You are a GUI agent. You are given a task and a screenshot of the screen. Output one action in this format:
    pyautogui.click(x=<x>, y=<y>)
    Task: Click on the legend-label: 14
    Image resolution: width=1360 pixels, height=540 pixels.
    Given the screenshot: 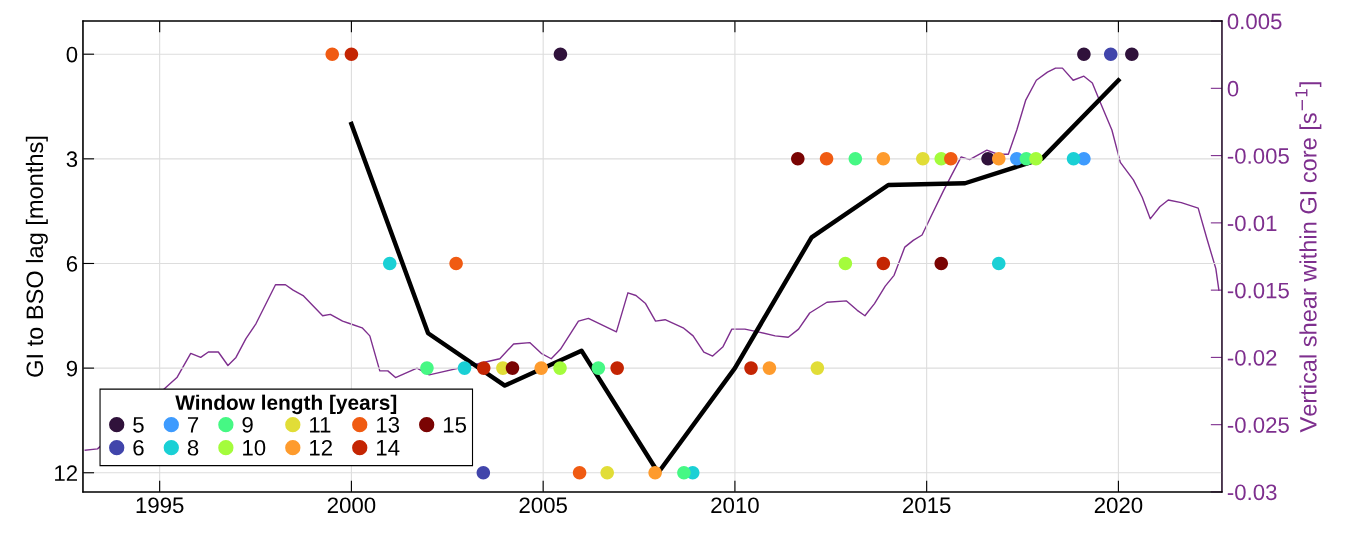 What is the action you would take?
    pyautogui.click(x=388, y=448)
    